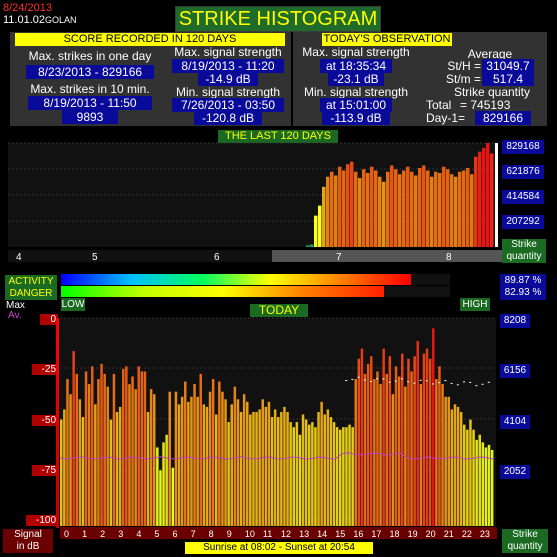 This screenshot has height=557, width=557. I want to click on hour-label: 10, so click(250, 534).